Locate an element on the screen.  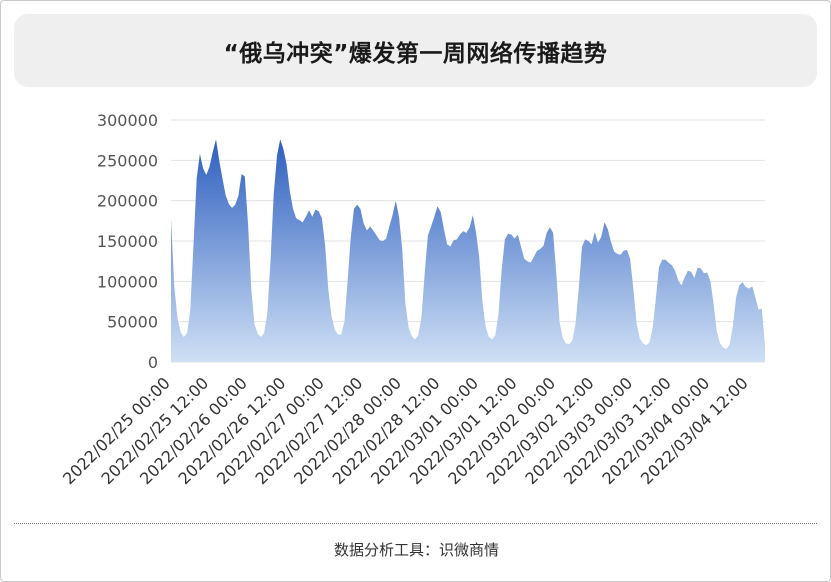
source-footer: 数据分析工具：识微商情 is located at coordinates (416, 550).